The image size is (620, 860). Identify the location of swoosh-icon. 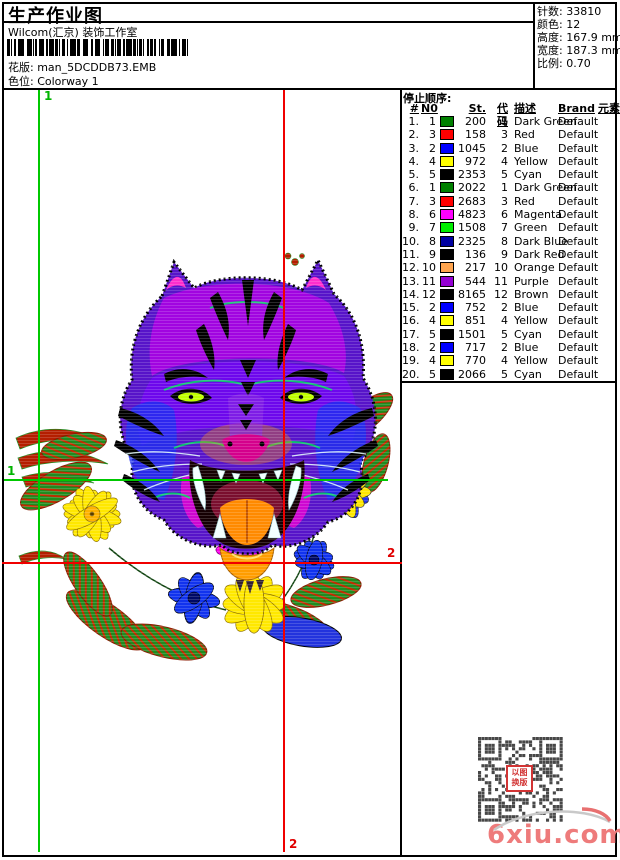
(552, 819).